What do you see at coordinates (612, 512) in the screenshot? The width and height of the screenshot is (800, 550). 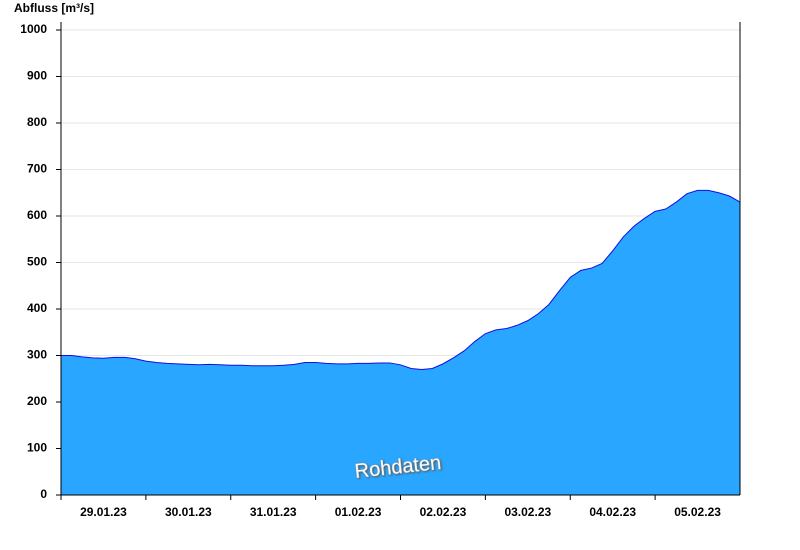 I see `x-tick-label: 04.02.23` at bounding box center [612, 512].